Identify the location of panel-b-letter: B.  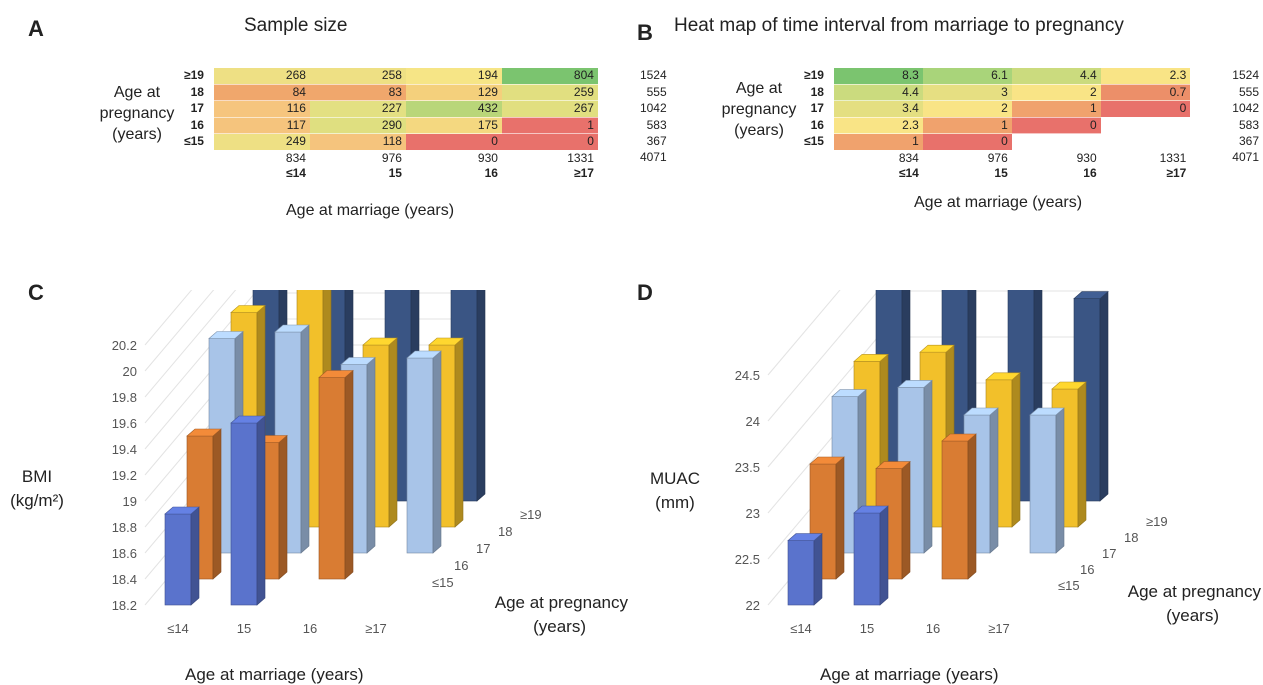
(645, 32).